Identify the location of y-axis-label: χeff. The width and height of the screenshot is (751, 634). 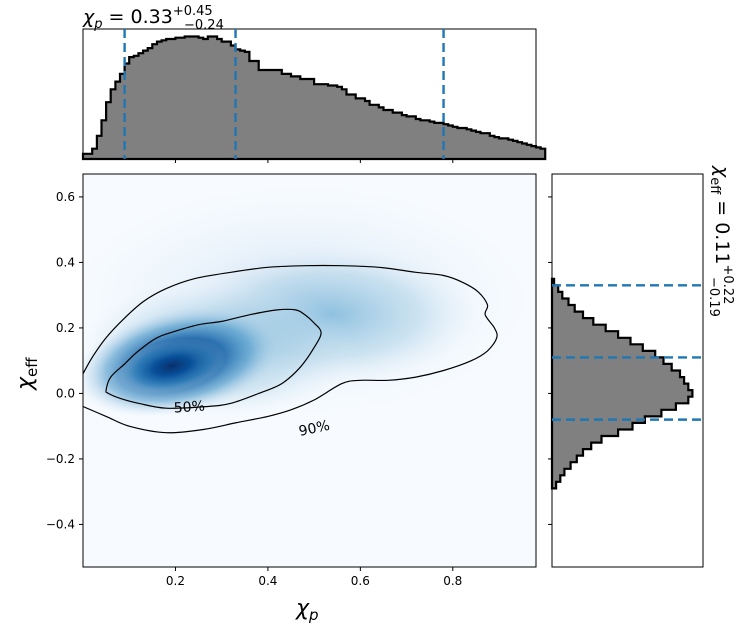
(27, 374).